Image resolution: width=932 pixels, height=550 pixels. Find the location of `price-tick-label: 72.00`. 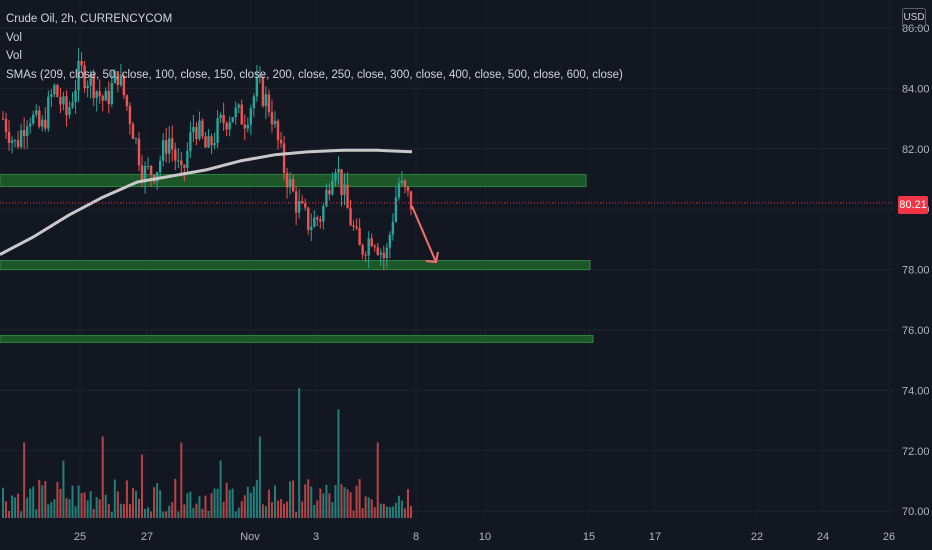

price-tick-label: 72.00 is located at coordinates (916, 452).